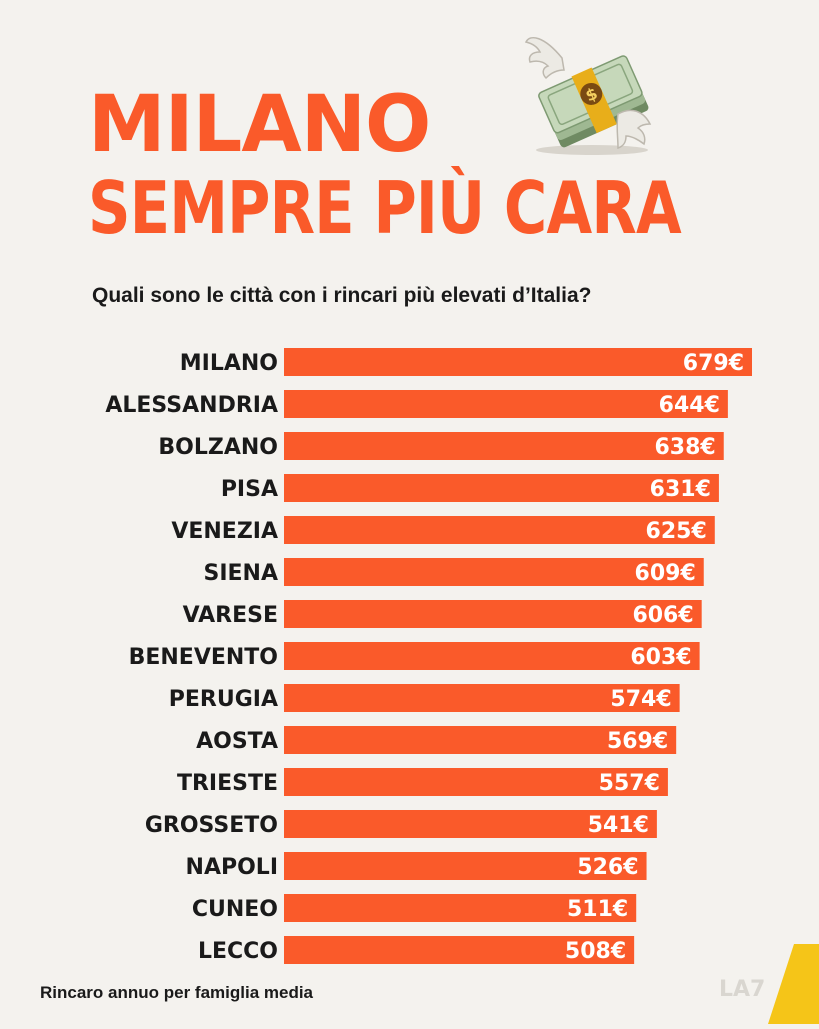 The width and height of the screenshot is (819, 1029). I want to click on value-label: 631€, so click(680, 489).